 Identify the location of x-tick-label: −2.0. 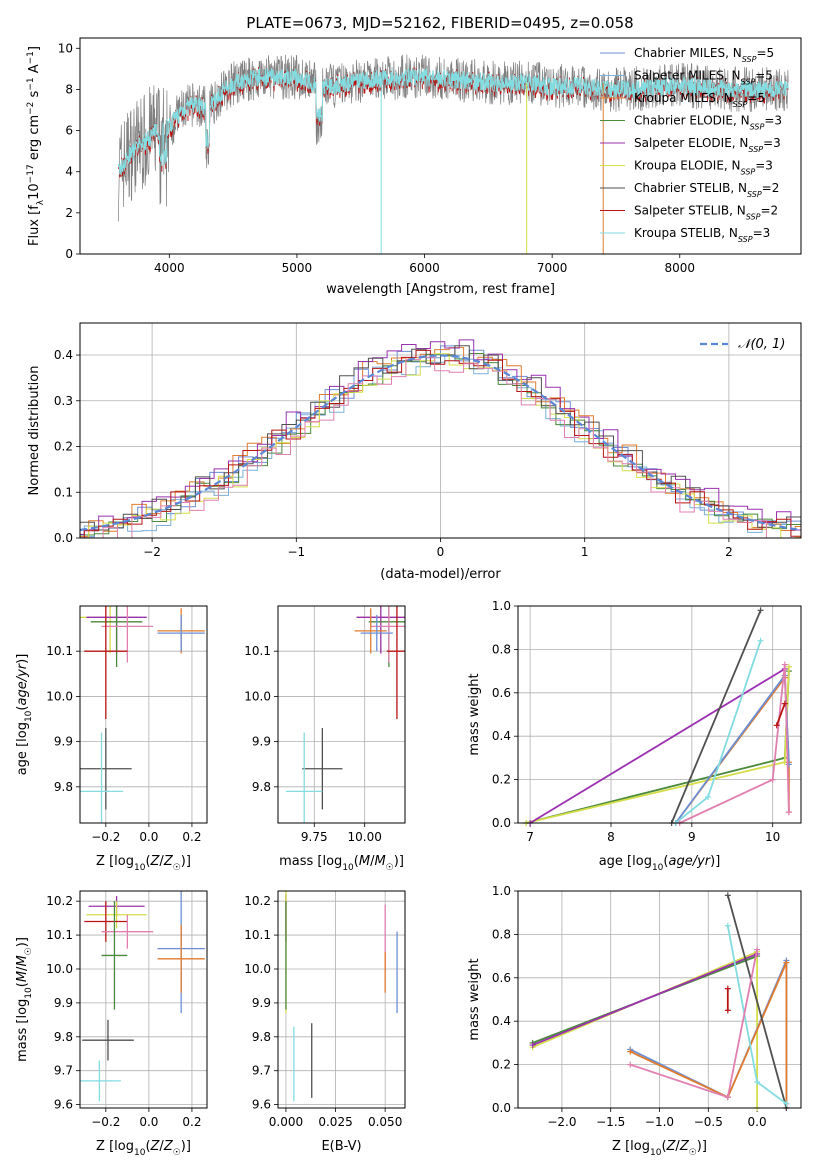
(561, 1122).